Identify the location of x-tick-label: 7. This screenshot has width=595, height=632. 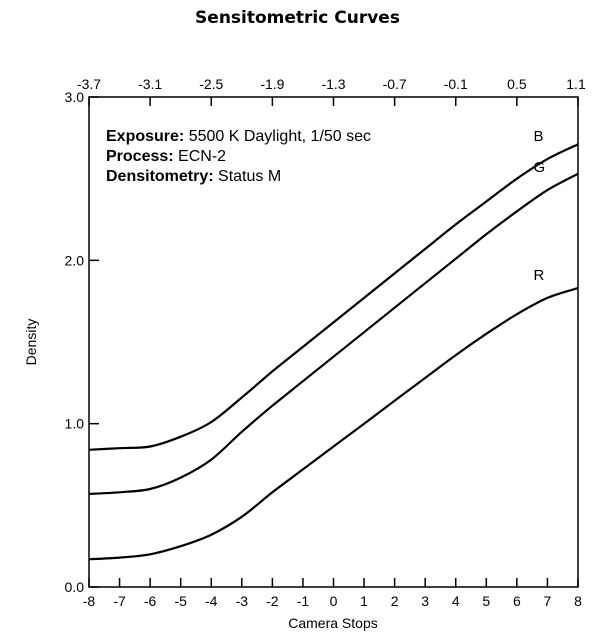
(548, 601).